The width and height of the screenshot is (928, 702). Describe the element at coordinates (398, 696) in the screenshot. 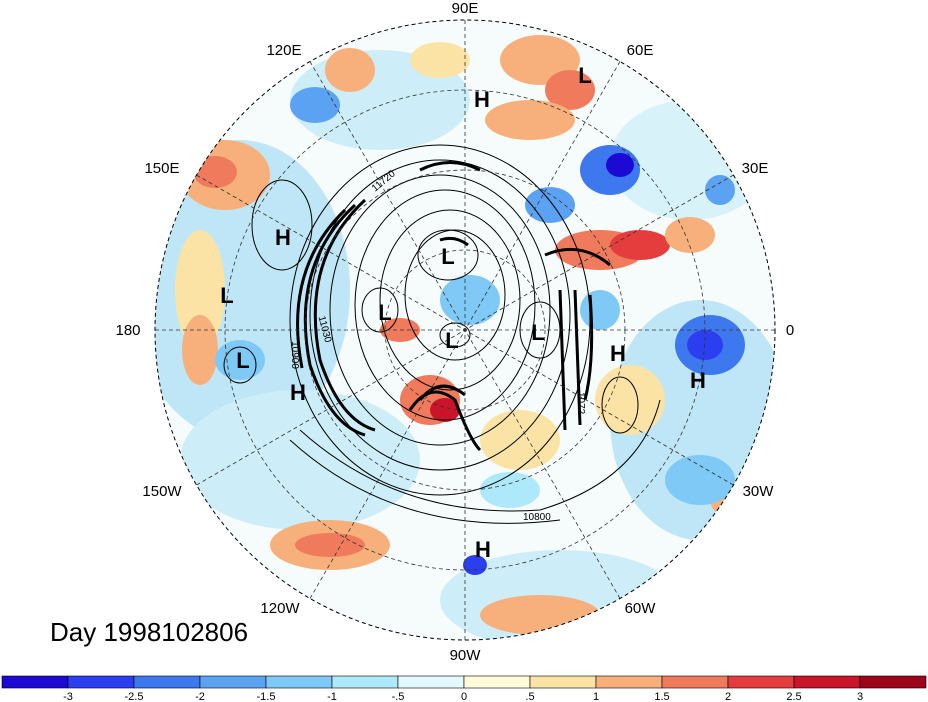

I see `colorbar-tick-label: -.5` at that location.